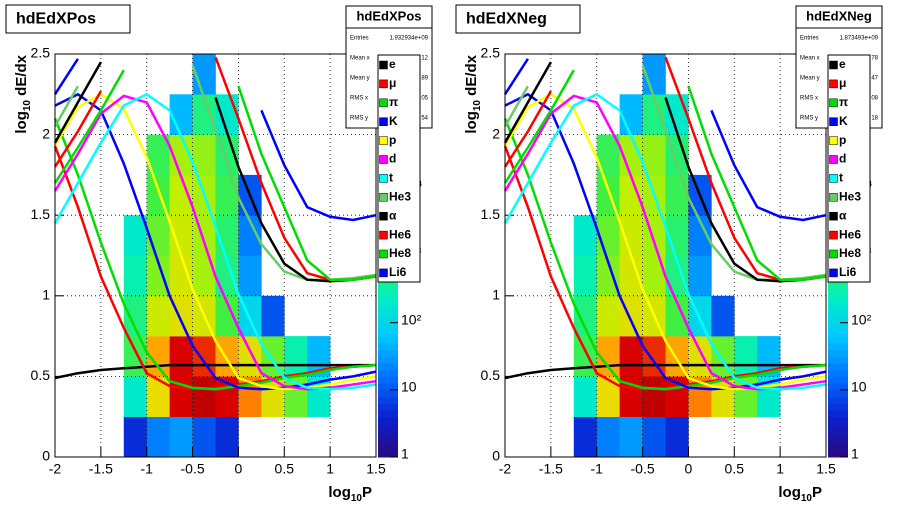  Describe the element at coordinates (839, 15) in the screenshot. I see `stats-title: hdEdXNeg` at that location.